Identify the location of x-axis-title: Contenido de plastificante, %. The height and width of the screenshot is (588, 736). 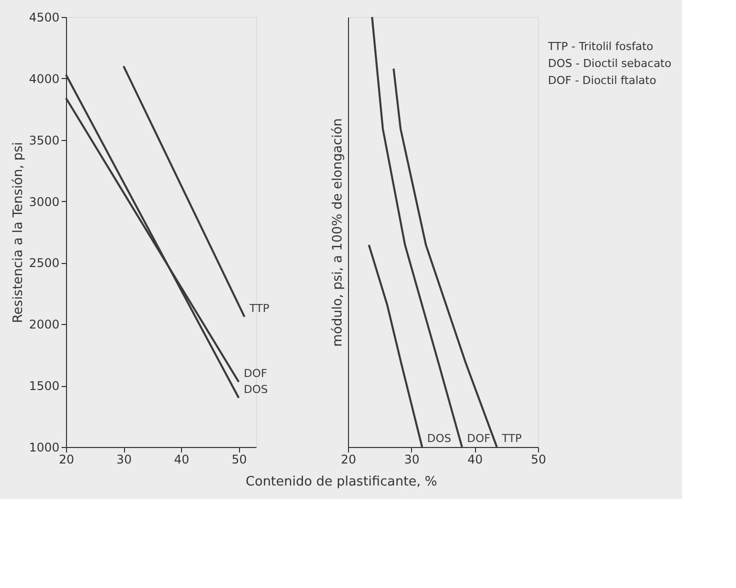
(342, 482).